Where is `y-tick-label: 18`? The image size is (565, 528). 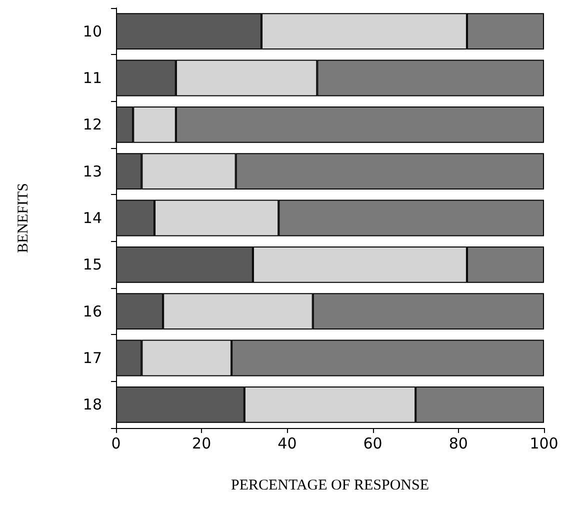 y-tick-label: 18 is located at coordinates (92, 405).